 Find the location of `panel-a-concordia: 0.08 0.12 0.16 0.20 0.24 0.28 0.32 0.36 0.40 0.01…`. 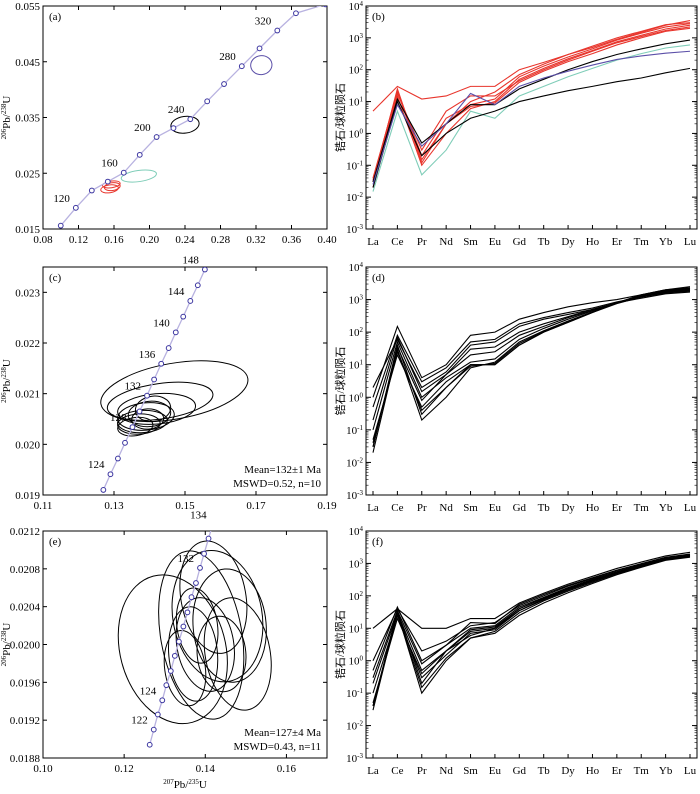

panel-a-concordia: 0.08 0.12 0.16 0.20 0.24 0.28 0.32 0.36 0.40 0.01… is located at coordinates (168, 123).